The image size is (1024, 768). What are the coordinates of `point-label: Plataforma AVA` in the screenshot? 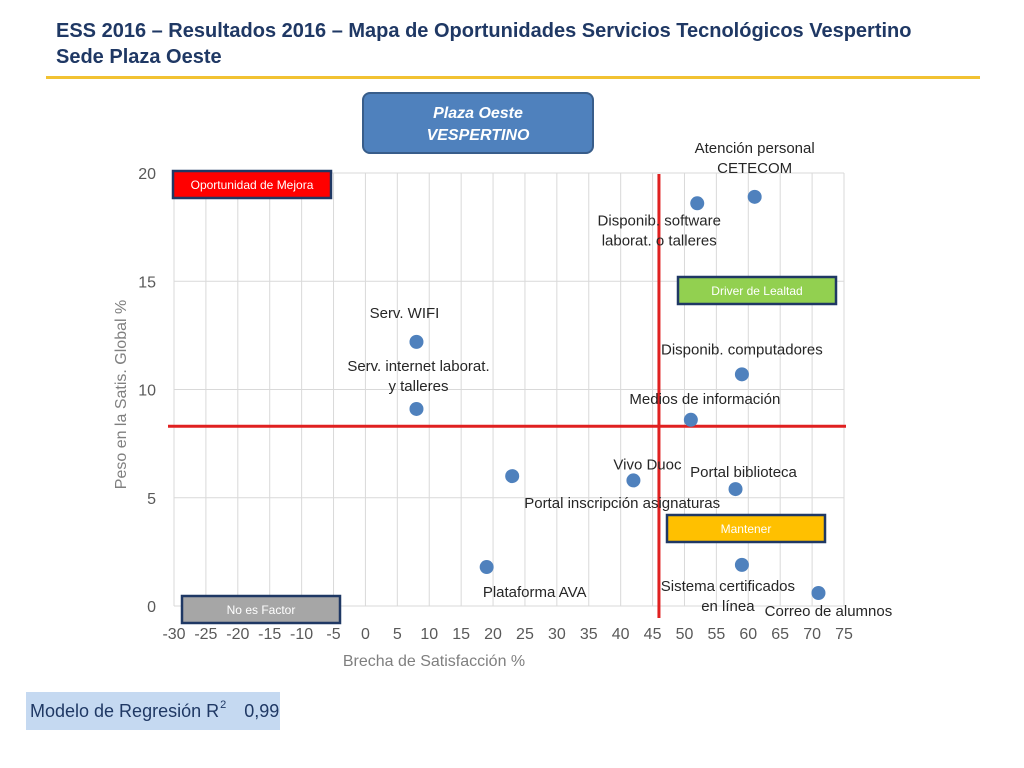 It's located at (535, 592).